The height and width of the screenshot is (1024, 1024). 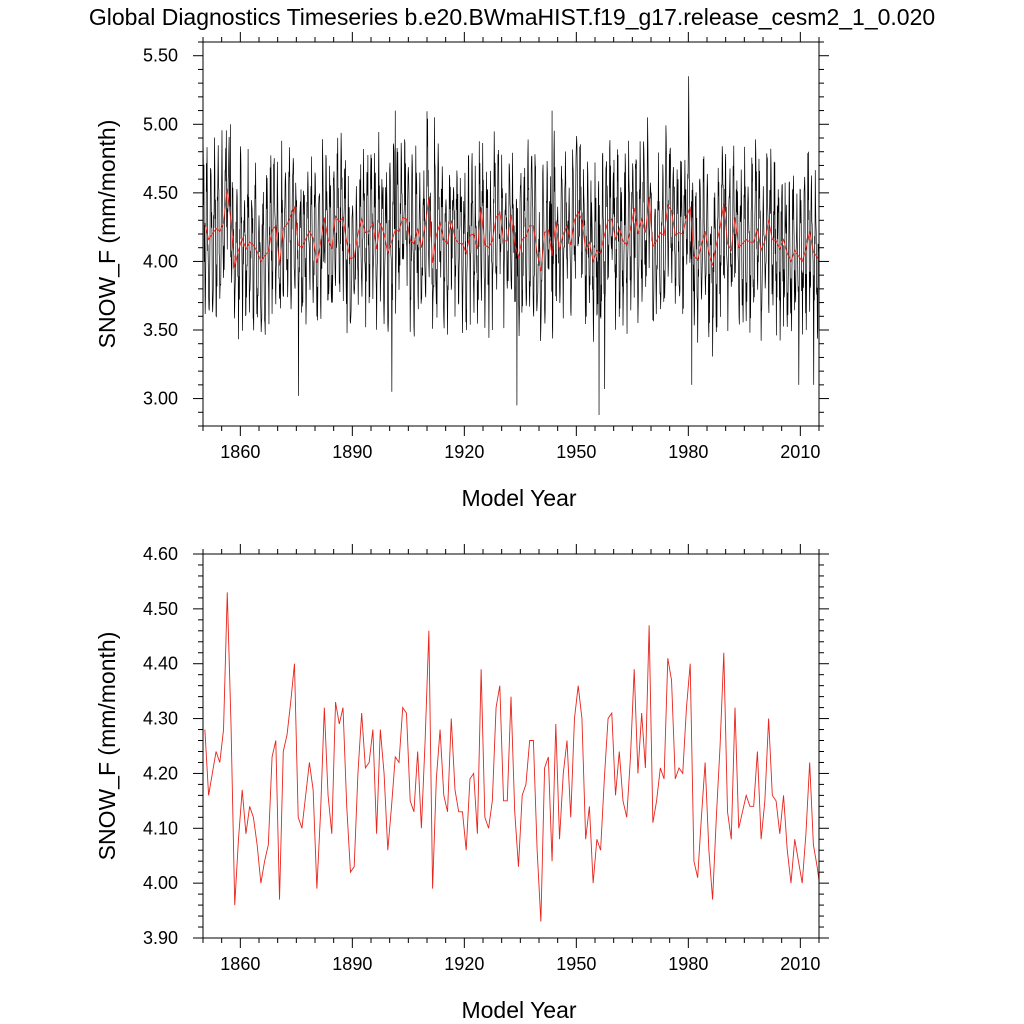 I want to click on y-tick-label: 5.00, so click(x=160, y=124).